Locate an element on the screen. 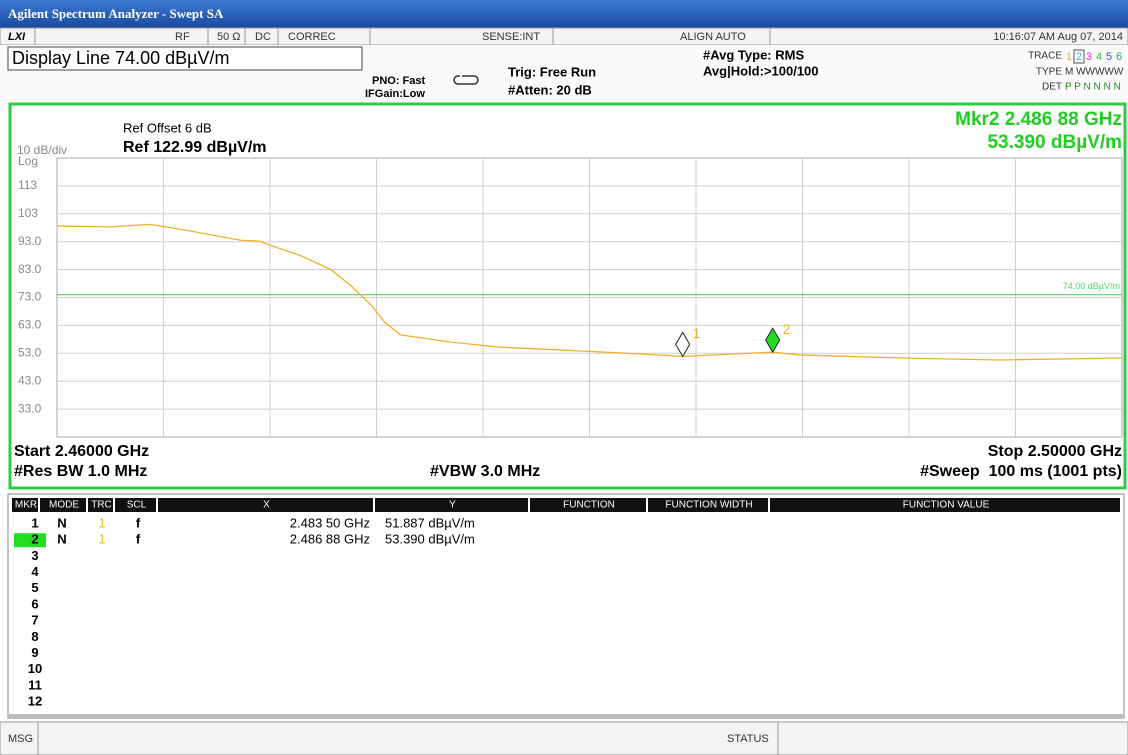 The height and width of the screenshot is (755, 1128). column-header: FUNCTION VALUE is located at coordinates (946, 505).